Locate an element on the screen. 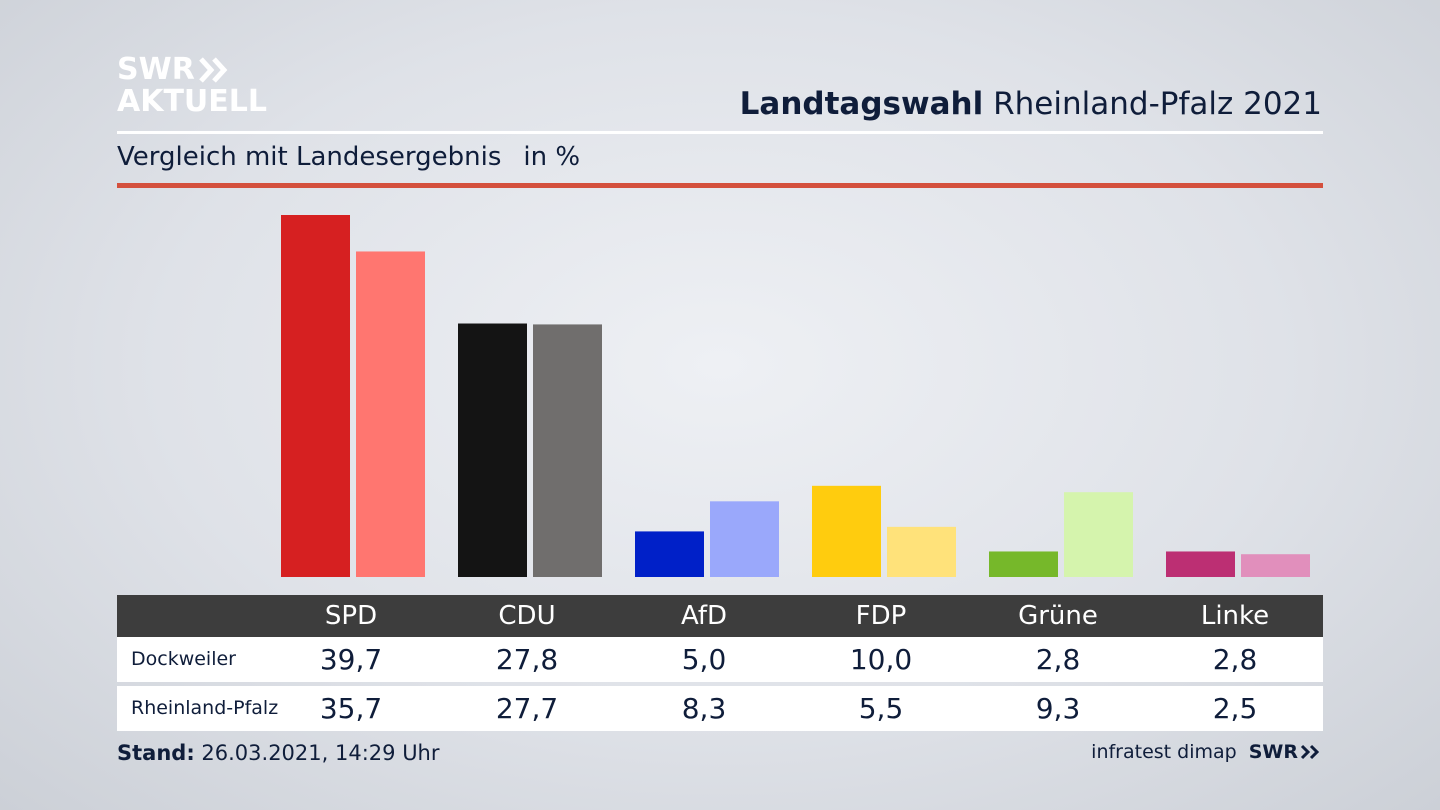 This screenshot has width=1440, height=810. table-header: SPD CDU AfD FDP Grüne Linke is located at coordinates (720, 616).